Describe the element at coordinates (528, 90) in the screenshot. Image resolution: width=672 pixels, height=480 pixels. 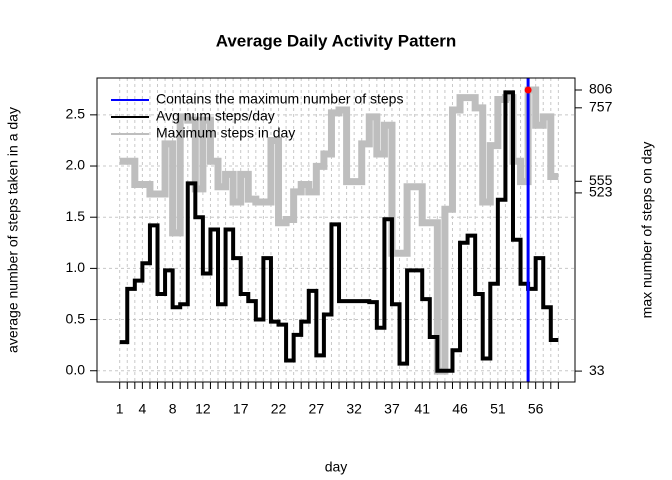
I see `max-point` at that location.